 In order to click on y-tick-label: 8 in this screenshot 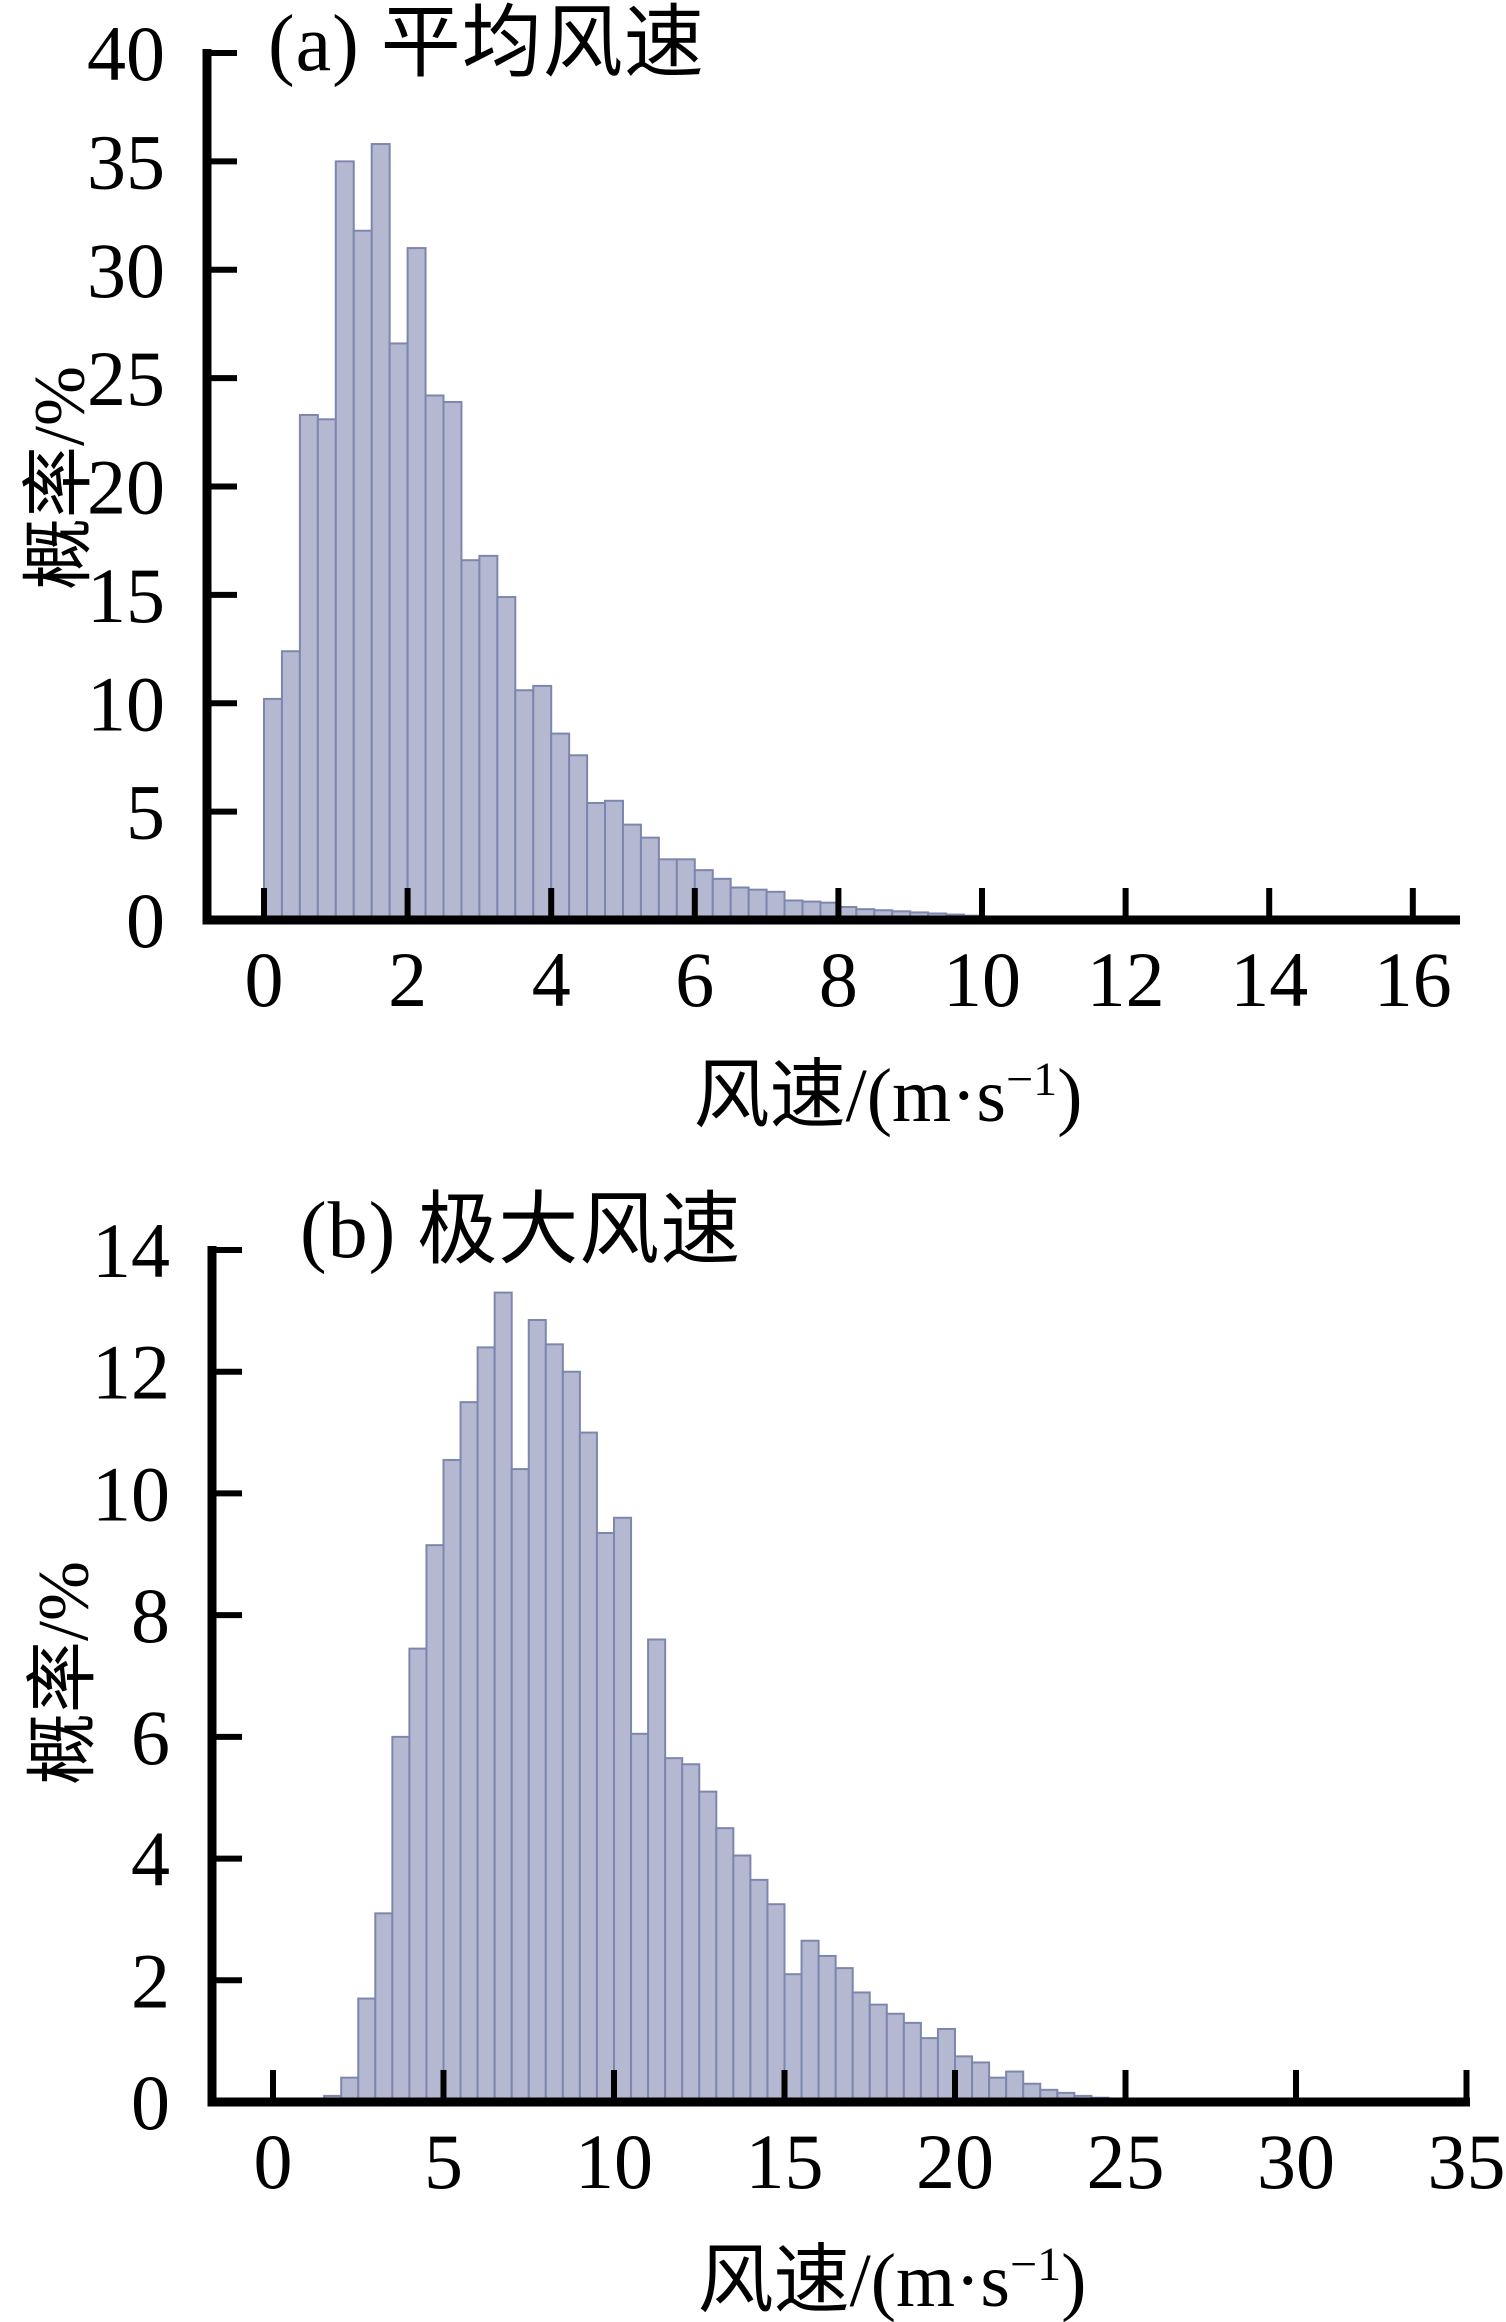, I will do `click(150, 1615)`.